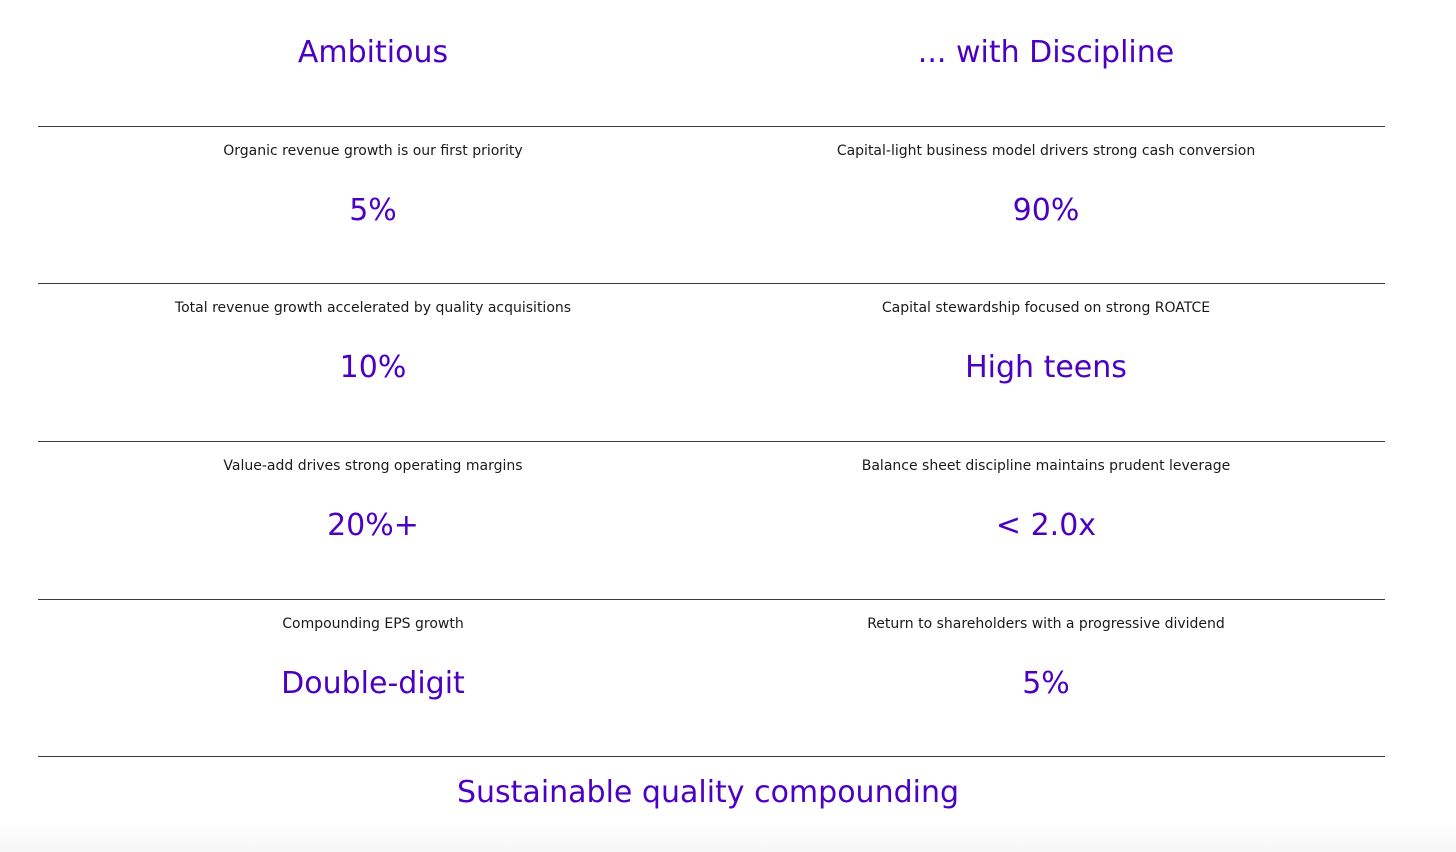  What do you see at coordinates (373, 624) in the screenshot?
I see `cell-description: Compounding EPS growth` at bounding box center [373, 624].